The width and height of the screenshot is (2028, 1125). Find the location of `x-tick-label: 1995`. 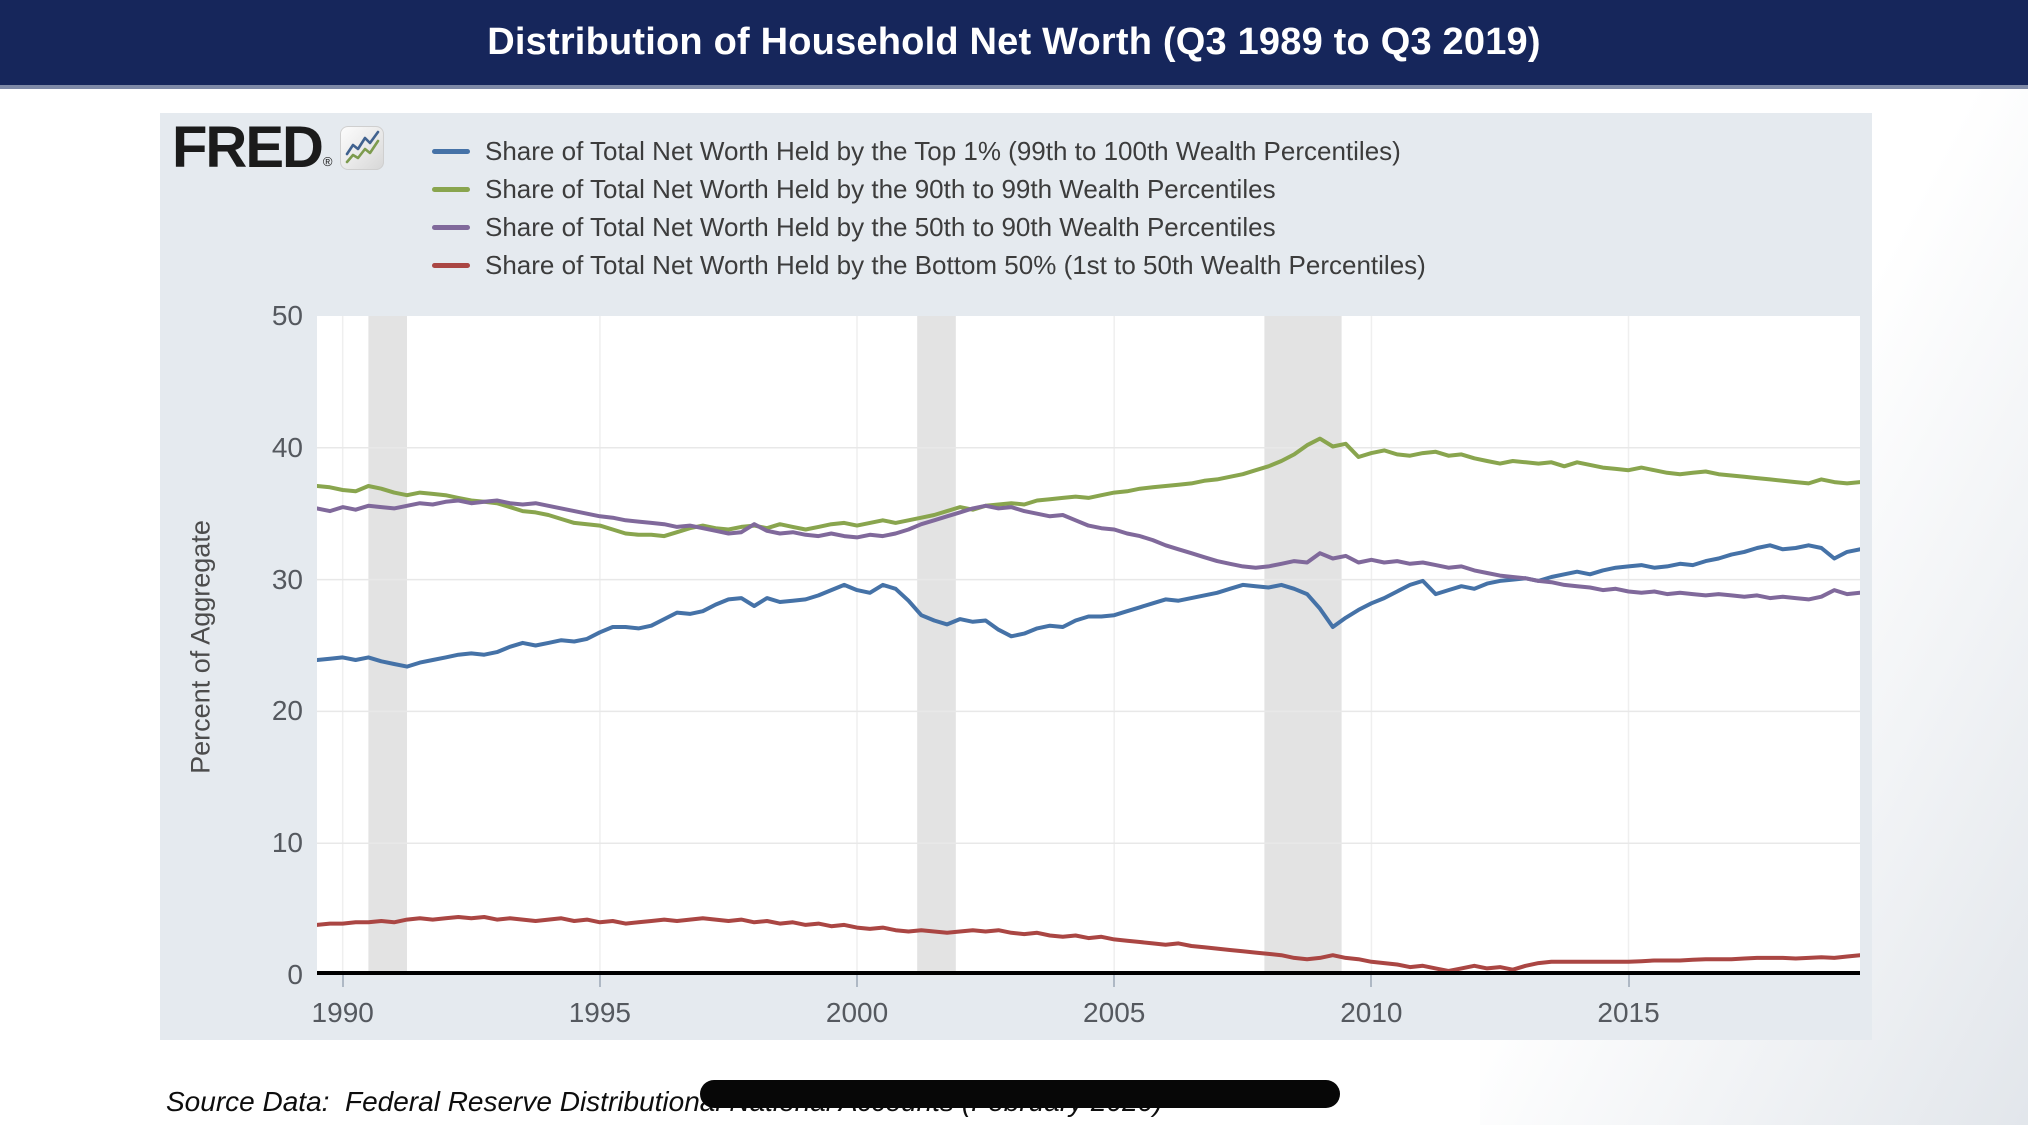

x-tick-label: 1995 is located at coordinates (600, 1012).